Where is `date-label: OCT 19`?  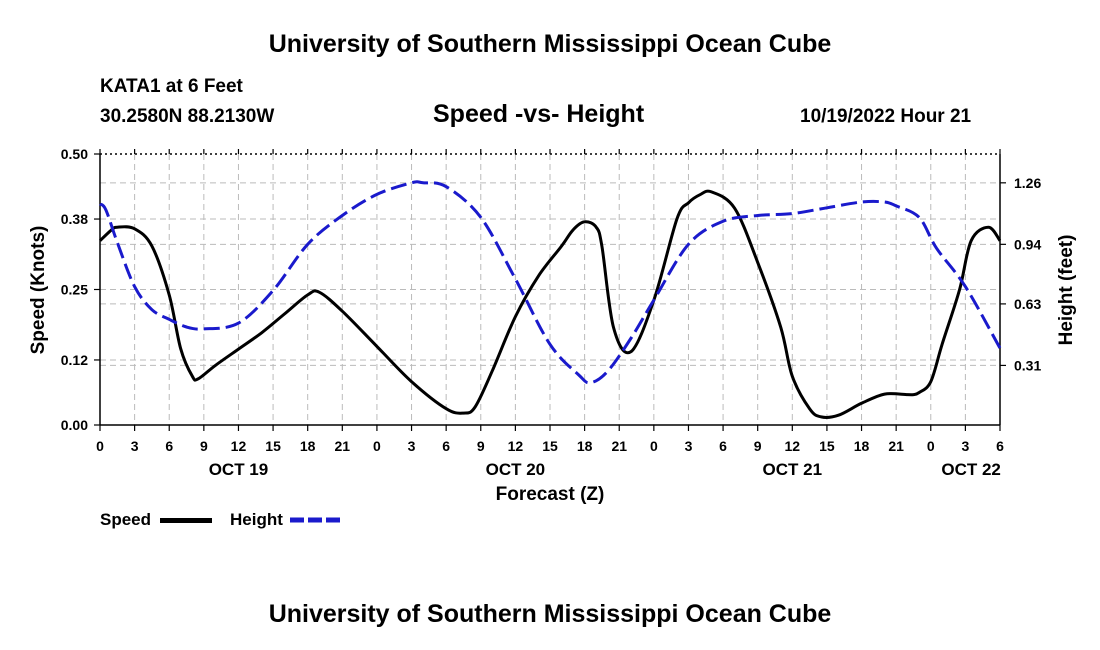 date-label: OCT 19 is located at coordinates (239, 469).